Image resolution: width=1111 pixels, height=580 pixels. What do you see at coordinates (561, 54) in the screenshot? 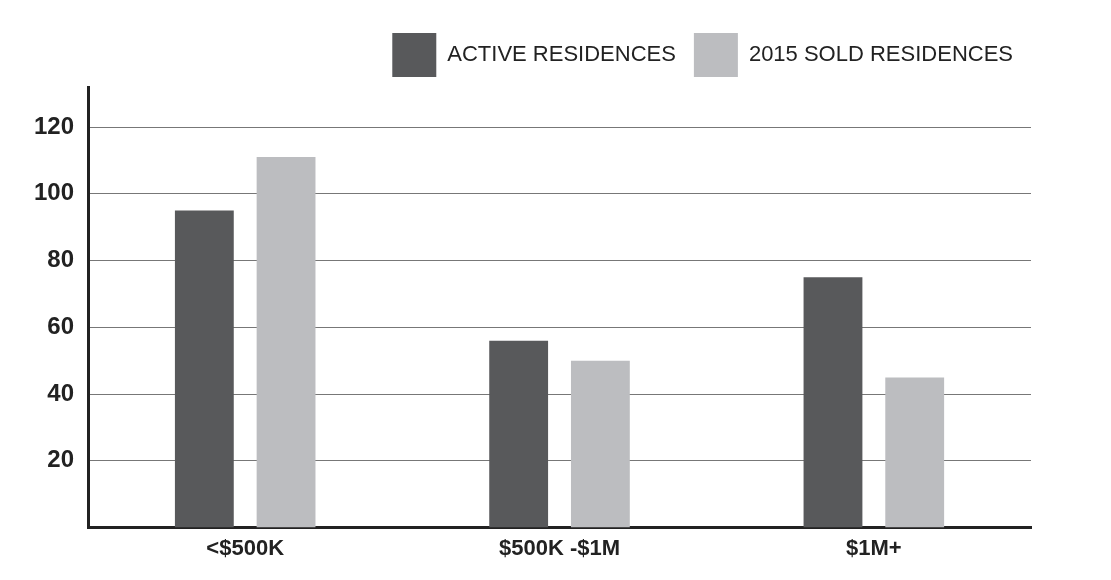
I see `legend-label: ACTIVE RESIDENCES` at bounding box center [561, 54].